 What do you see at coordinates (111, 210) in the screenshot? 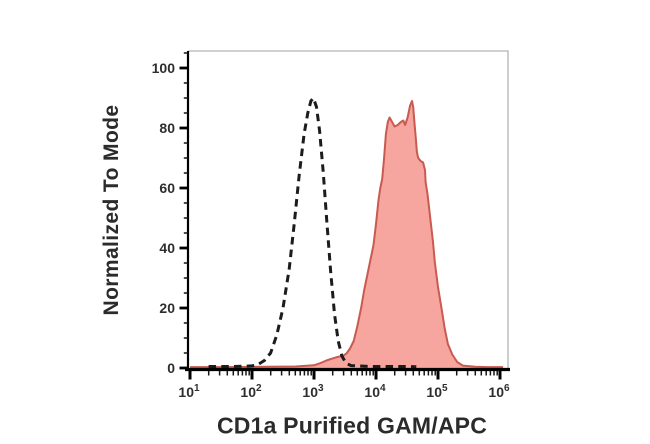
I see `y-axis-title: Normalized To Mode` at bounding box center [111, 210].